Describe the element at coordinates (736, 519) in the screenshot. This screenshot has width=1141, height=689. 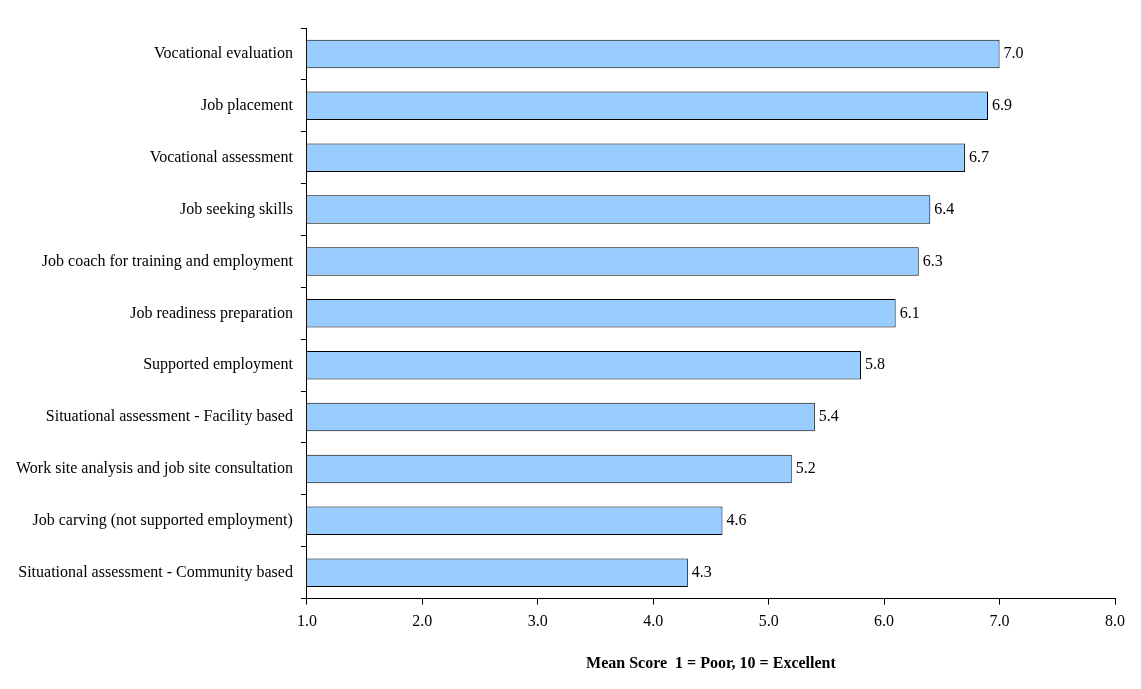
I see `data-label: 4.6` at that location.